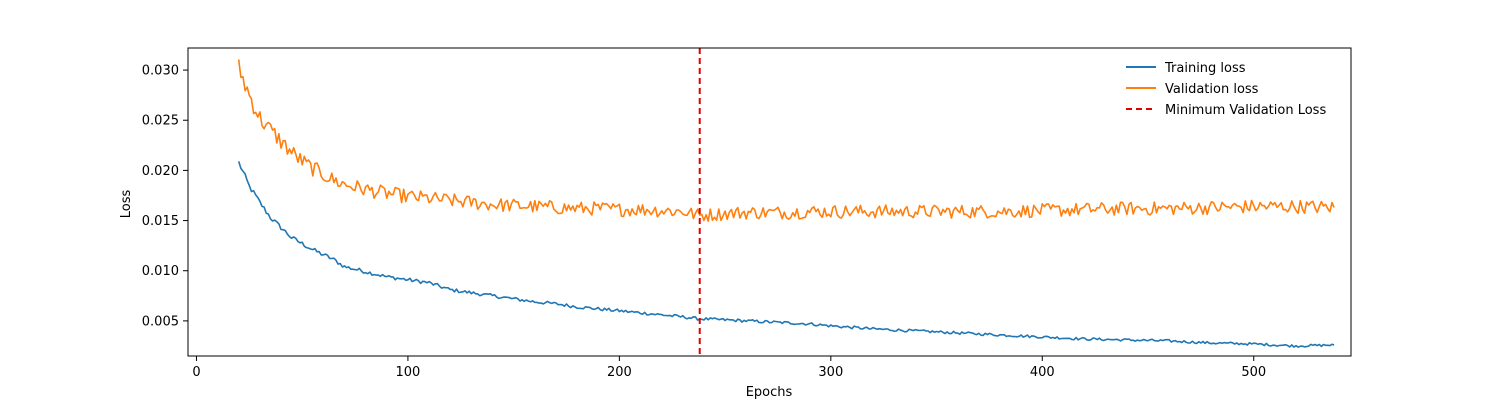  What do you see at coordinates (160, 221) in the screenshot?
I see `y-tick-label: 0.015` at bounding box center [160, 221].